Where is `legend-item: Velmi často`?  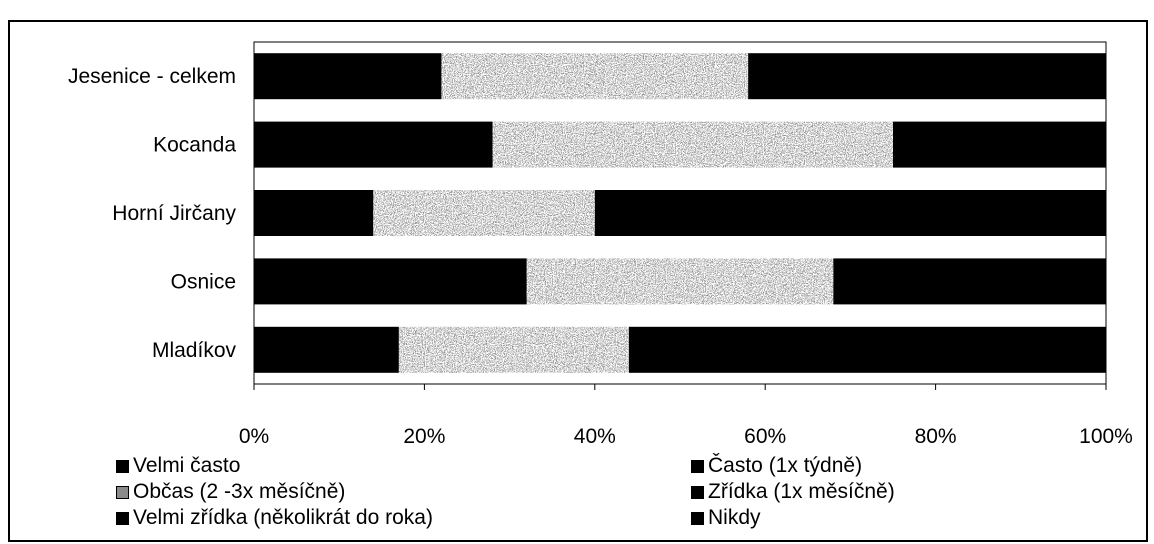 legend-item: Velmi často is located at coordinates (403, 466).